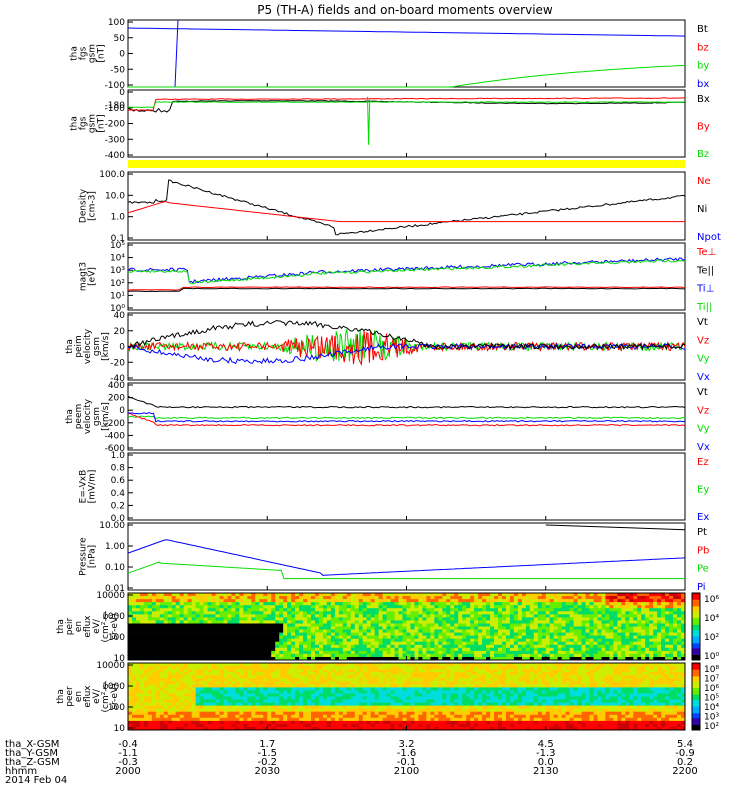 This screenshot has height=800, width=750. Describe the element at coordinates (406, 288) in the screenshot. I see `series-teperp` at that location.